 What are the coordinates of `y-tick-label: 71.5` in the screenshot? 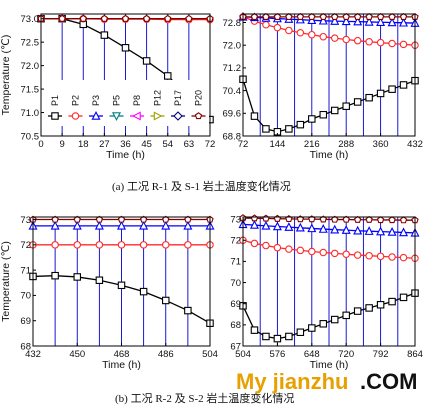 It's located at (30, 89).